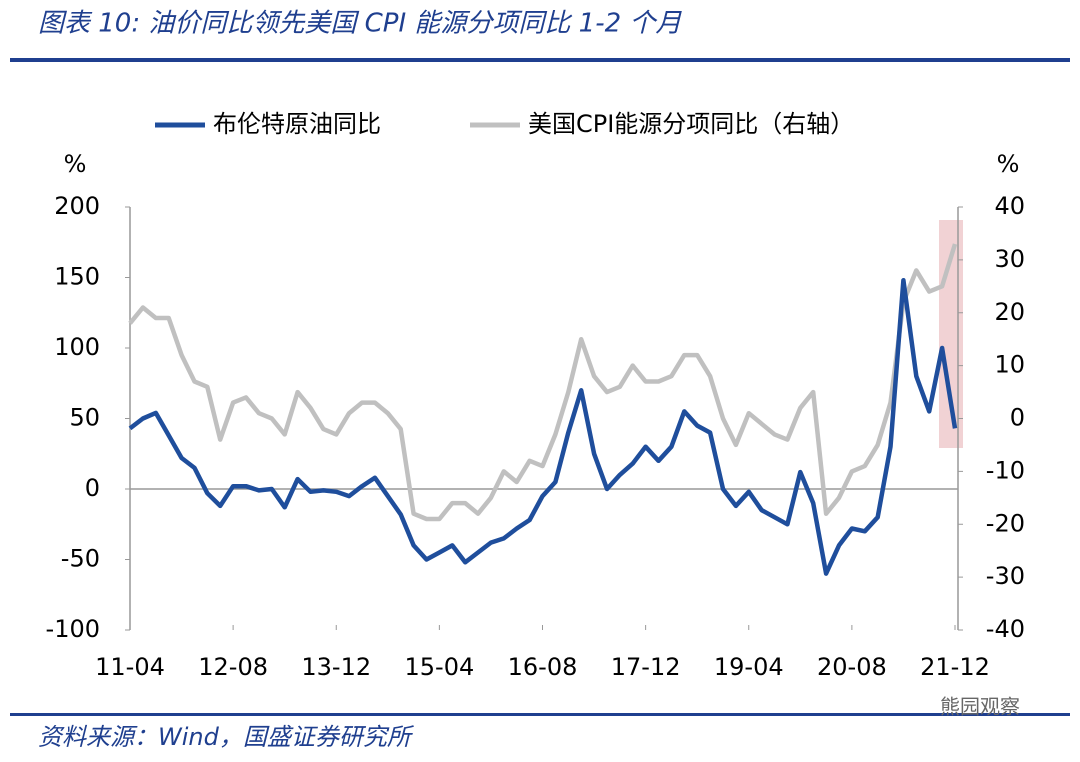 The height and width of the screenshot is (762, 1080). I want to click on y2-tick-label: -20, so click(1005, 523).